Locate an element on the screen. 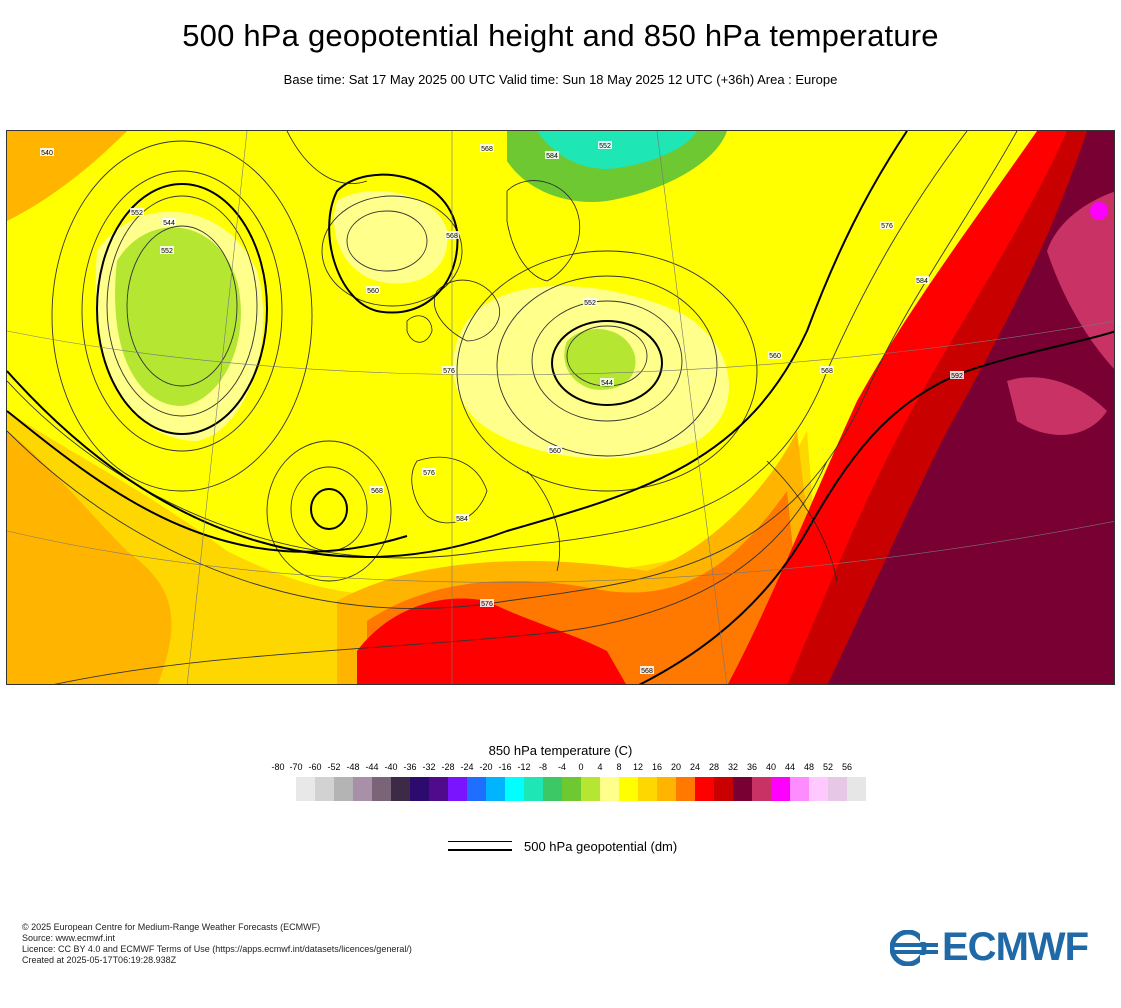 This screenshot has width=1121, height=1008. temp-field-teal-north is located at coordinates (617, 150).